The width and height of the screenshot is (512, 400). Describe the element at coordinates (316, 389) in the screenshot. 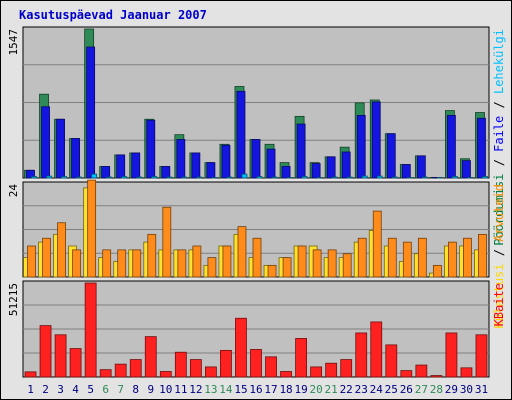

I see `x-tick-label: 20` at that location.